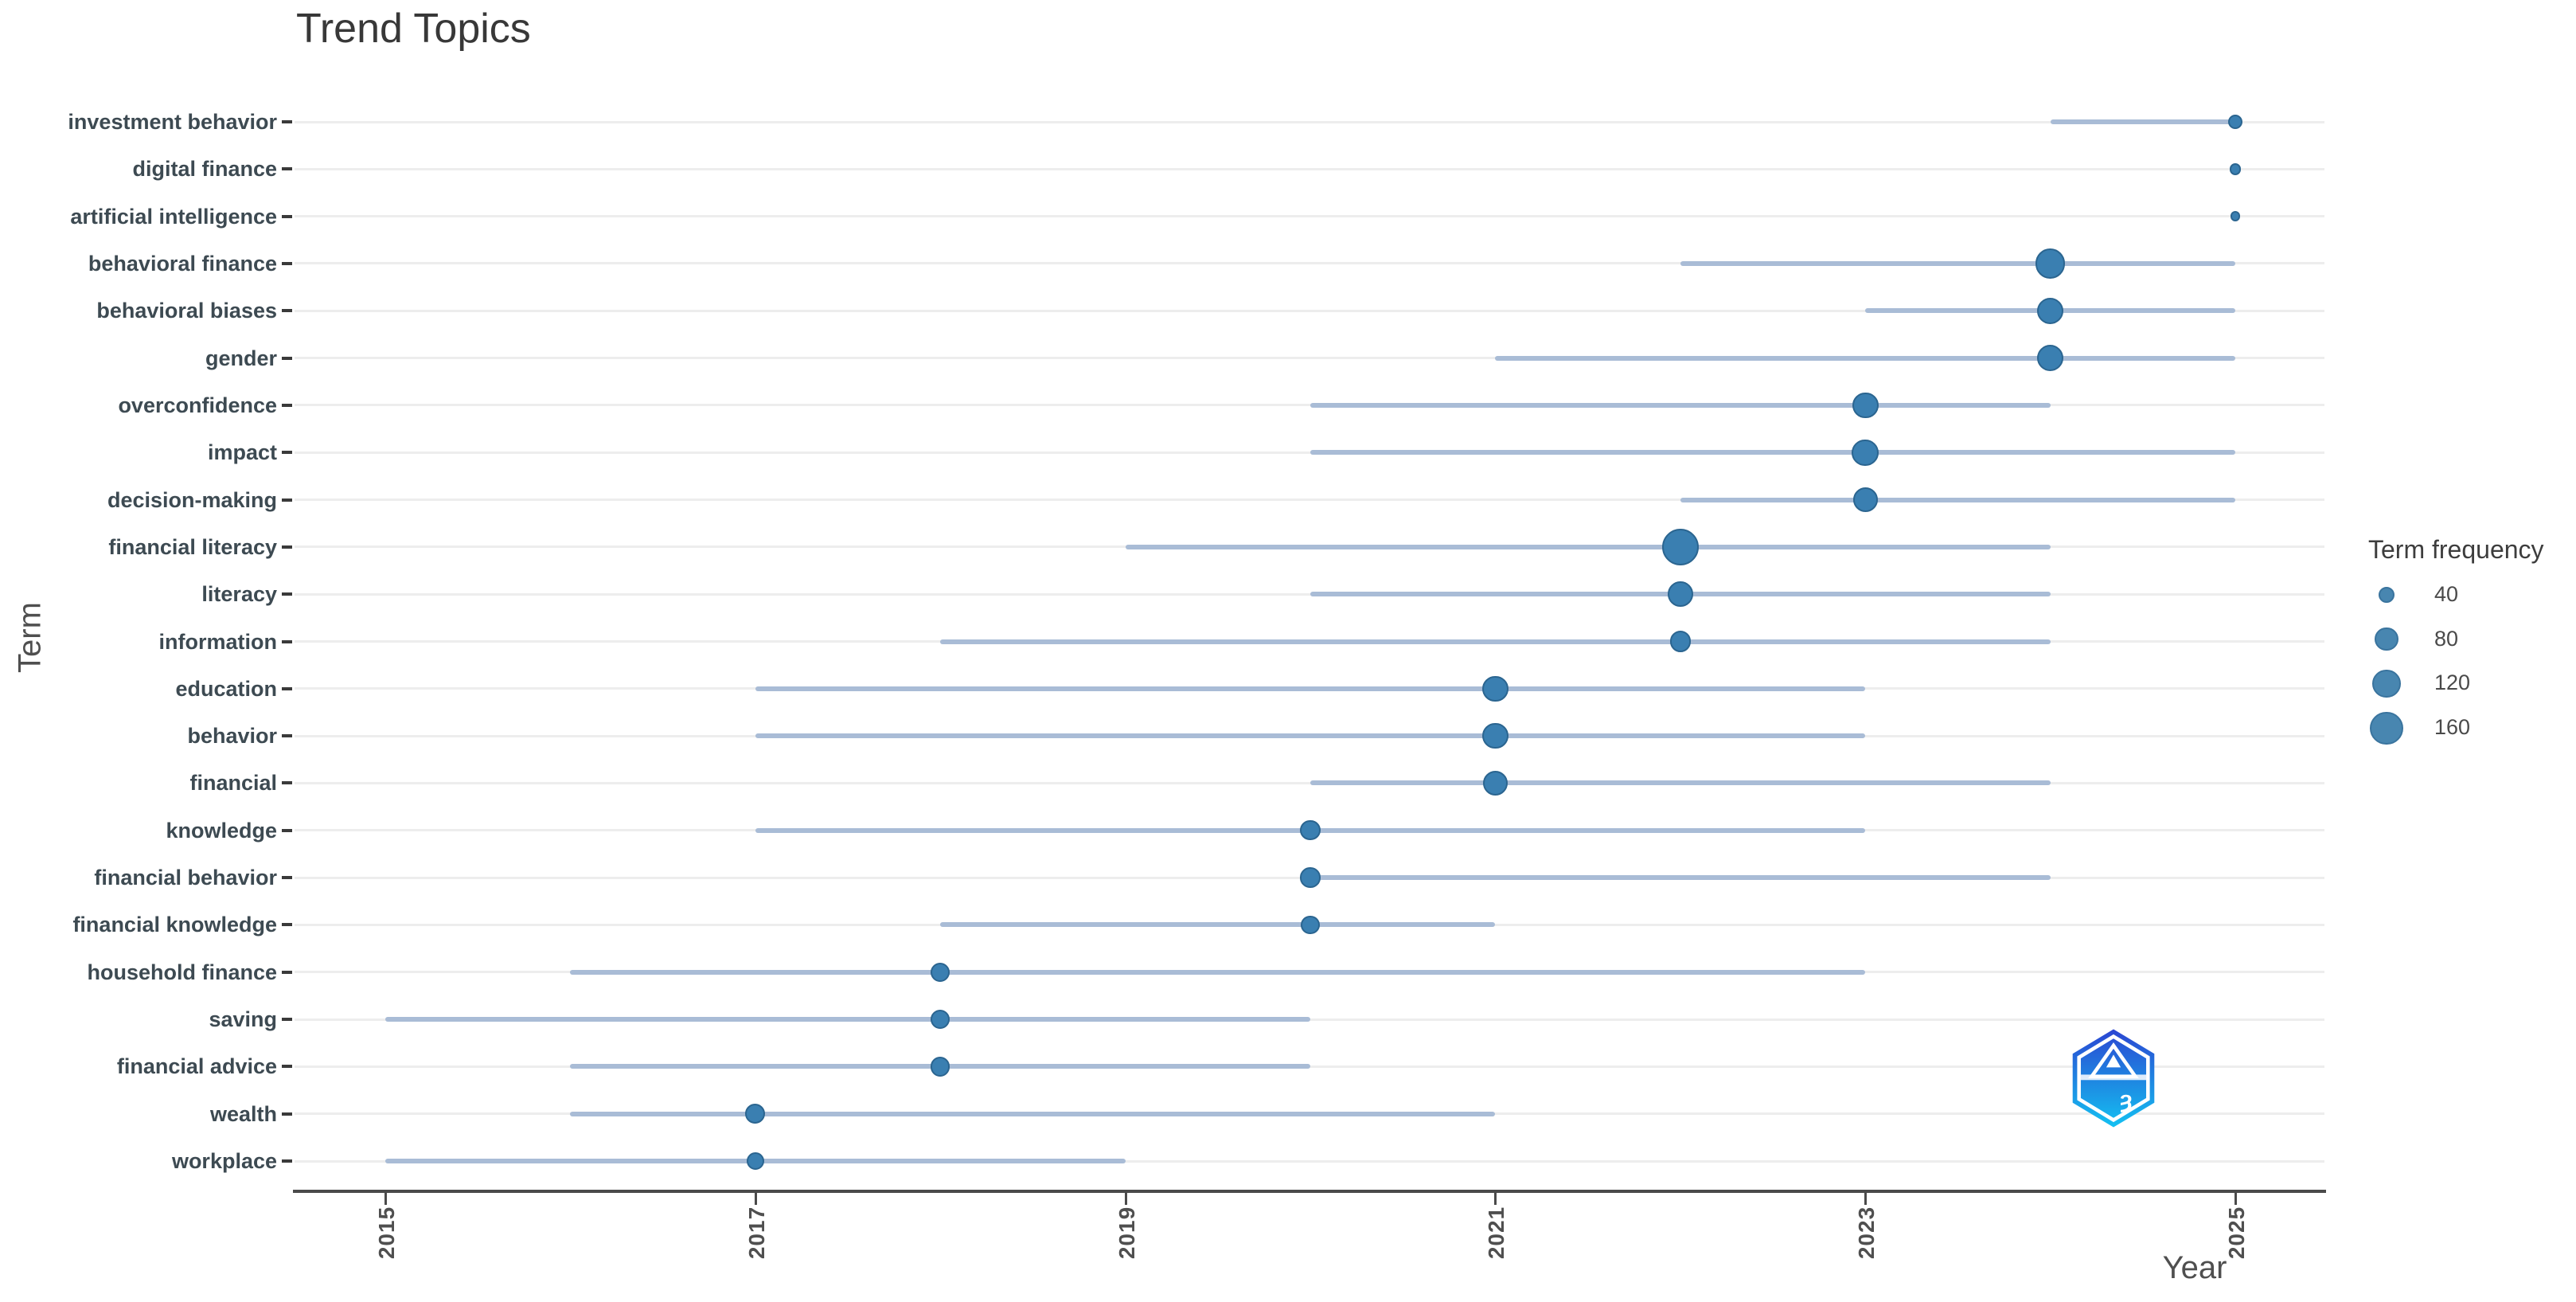 Image resolution: width=2576 pixels, height=1302 pixels. I want to click on logo-arrow, so click(2113, 1061).